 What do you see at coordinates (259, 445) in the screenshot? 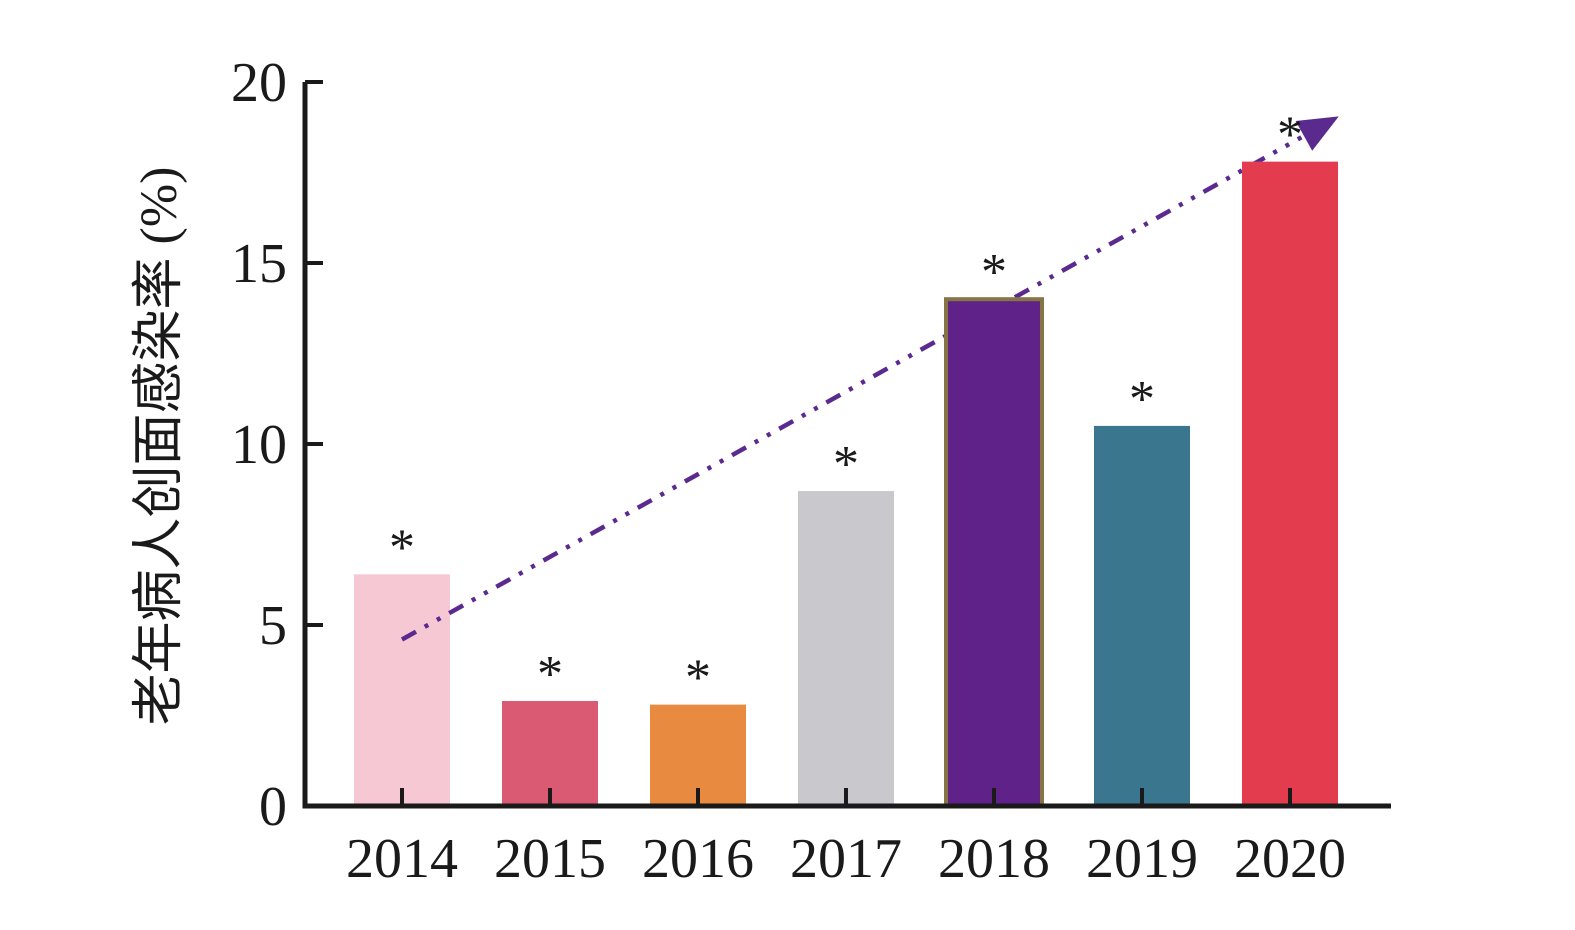
I see `y-tick-label: 10` at bounding box center [259, 445].